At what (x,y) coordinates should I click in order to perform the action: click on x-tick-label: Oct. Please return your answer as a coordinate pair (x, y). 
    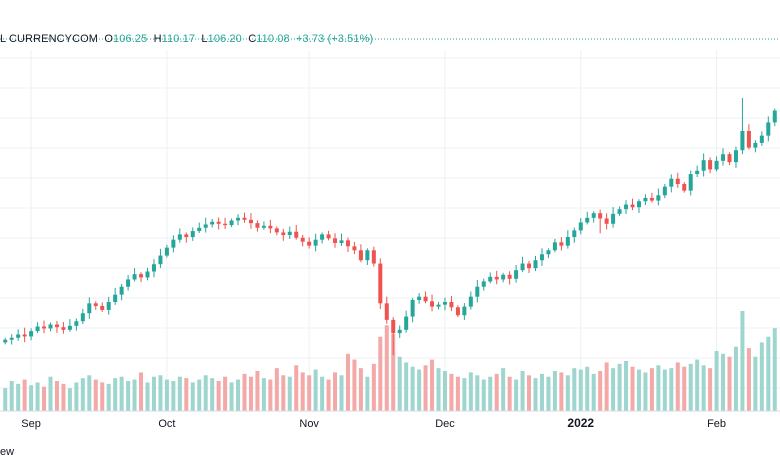
    Looking at the image, I should click on (166, 424).